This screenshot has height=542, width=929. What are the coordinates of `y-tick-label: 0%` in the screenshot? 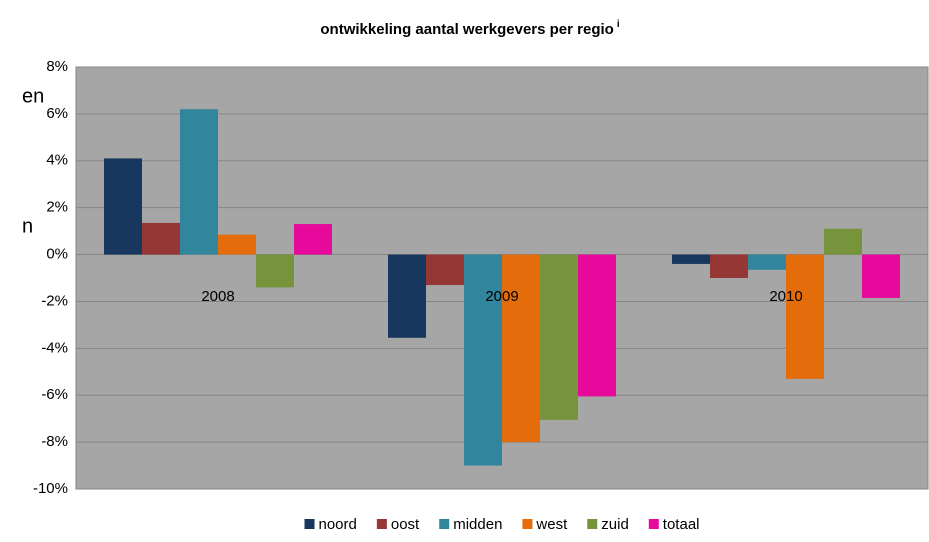 It's located at (57, 254).